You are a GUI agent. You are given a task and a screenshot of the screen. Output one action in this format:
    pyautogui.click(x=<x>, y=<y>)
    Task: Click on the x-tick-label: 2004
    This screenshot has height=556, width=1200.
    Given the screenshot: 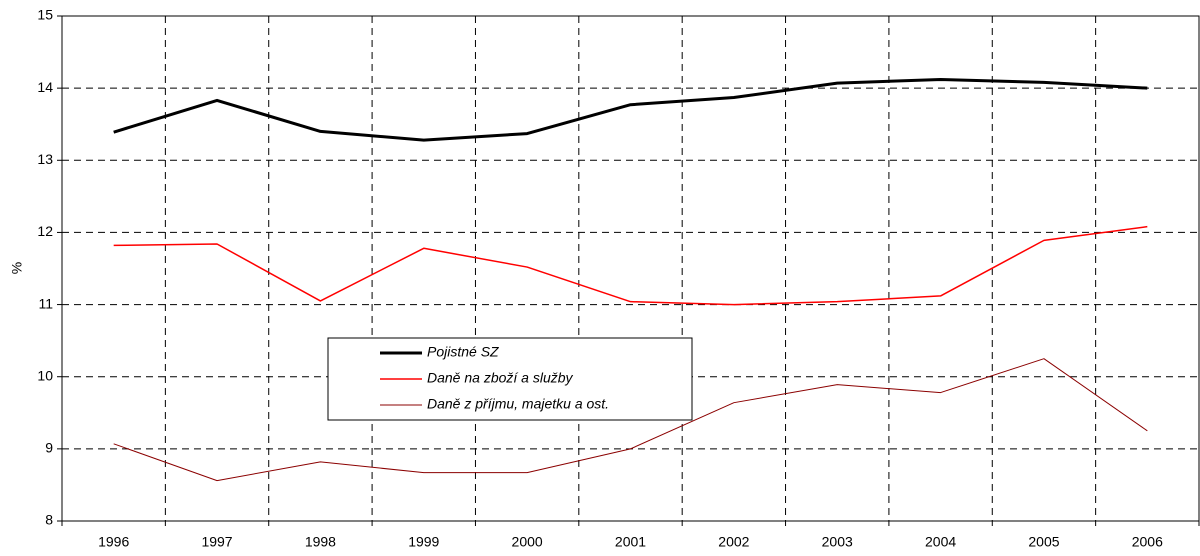 What is the action you would take?
    pyautogui.click(x=940, y=542)
    